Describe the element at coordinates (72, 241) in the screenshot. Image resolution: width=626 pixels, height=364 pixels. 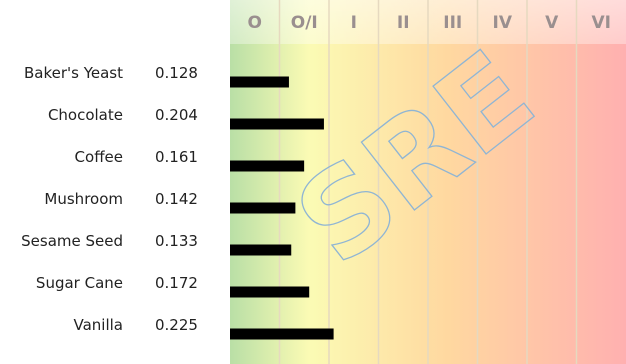
I see `category-label: Sesame Seed` at that location.